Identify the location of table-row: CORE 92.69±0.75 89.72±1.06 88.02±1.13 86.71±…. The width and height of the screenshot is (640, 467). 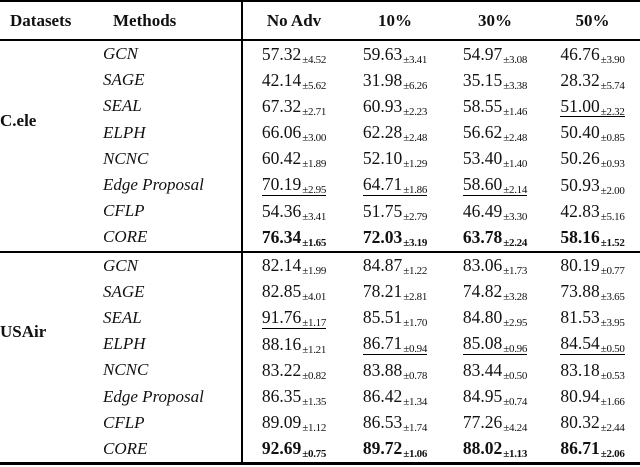
(320, 449).